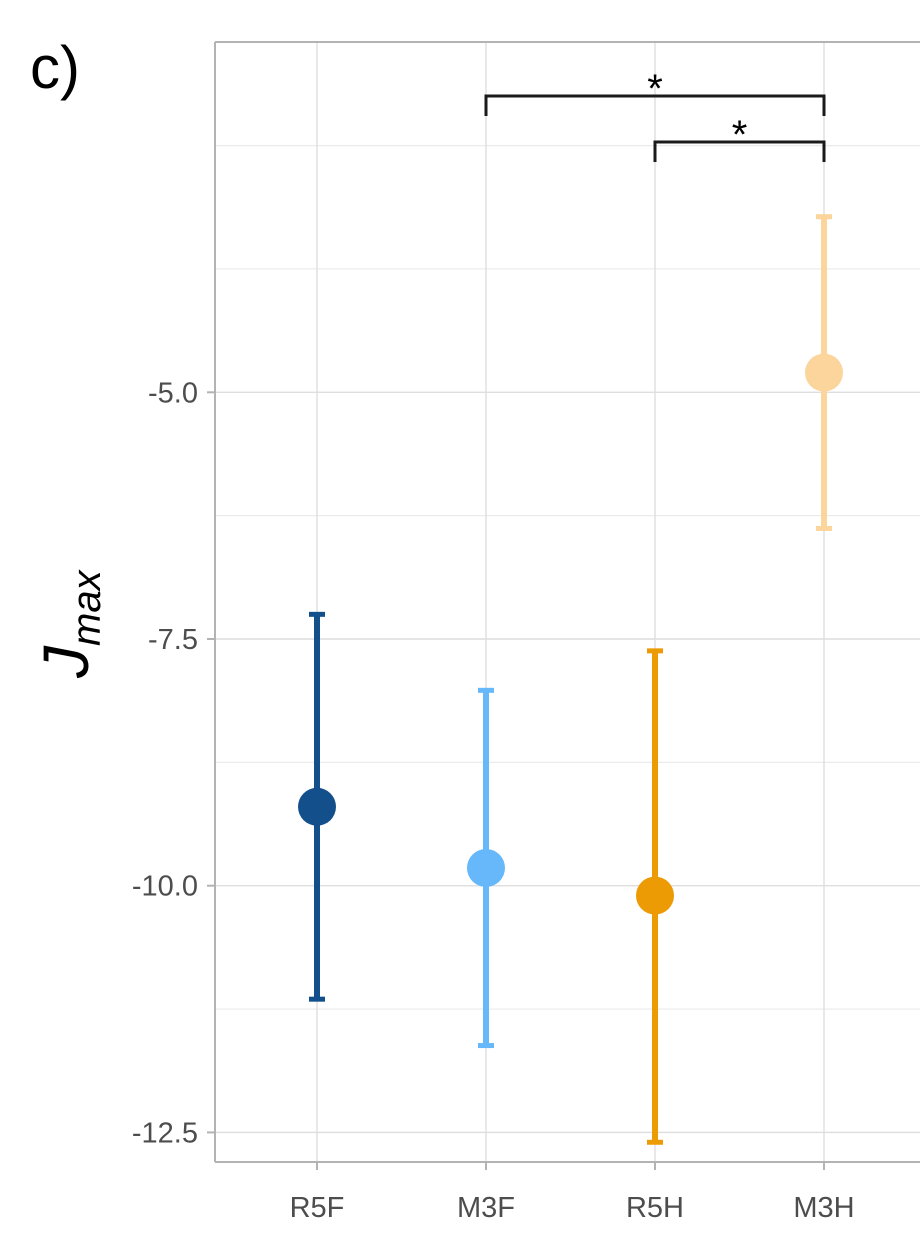 This screenshot has height=1248, width=920. I want to click on y-tick-label: -12.5, so click(165, 1133).